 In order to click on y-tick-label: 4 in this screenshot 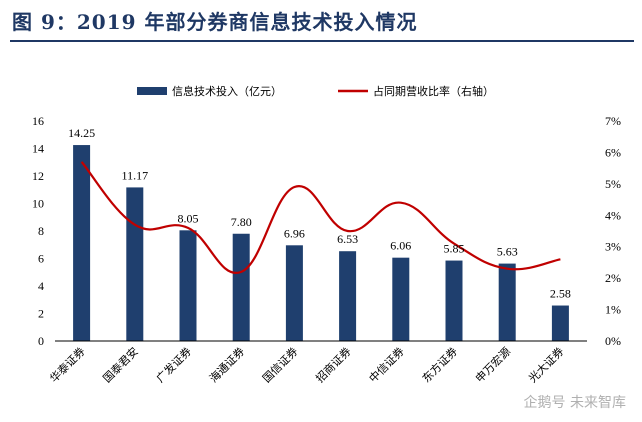, I will do `click(41, 286)`.